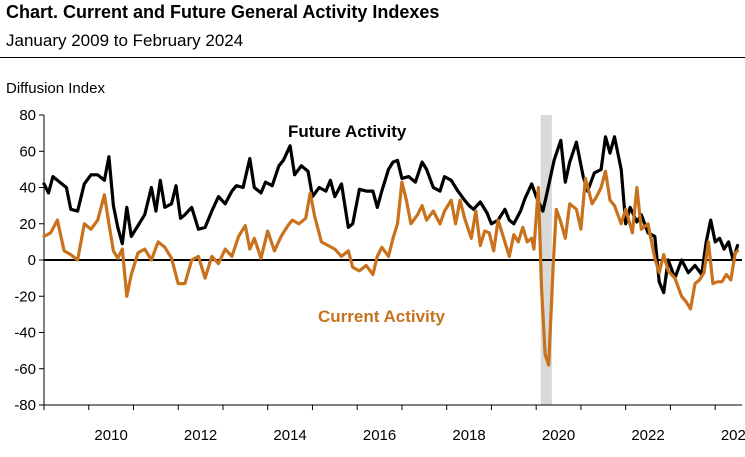 Image resolution: width=745 pixels, height=457 pixels. What do you see at coordinates (647, 435) in the screenshot?
I see `x-tick-label: 2022` at bounding box center [647, 435].